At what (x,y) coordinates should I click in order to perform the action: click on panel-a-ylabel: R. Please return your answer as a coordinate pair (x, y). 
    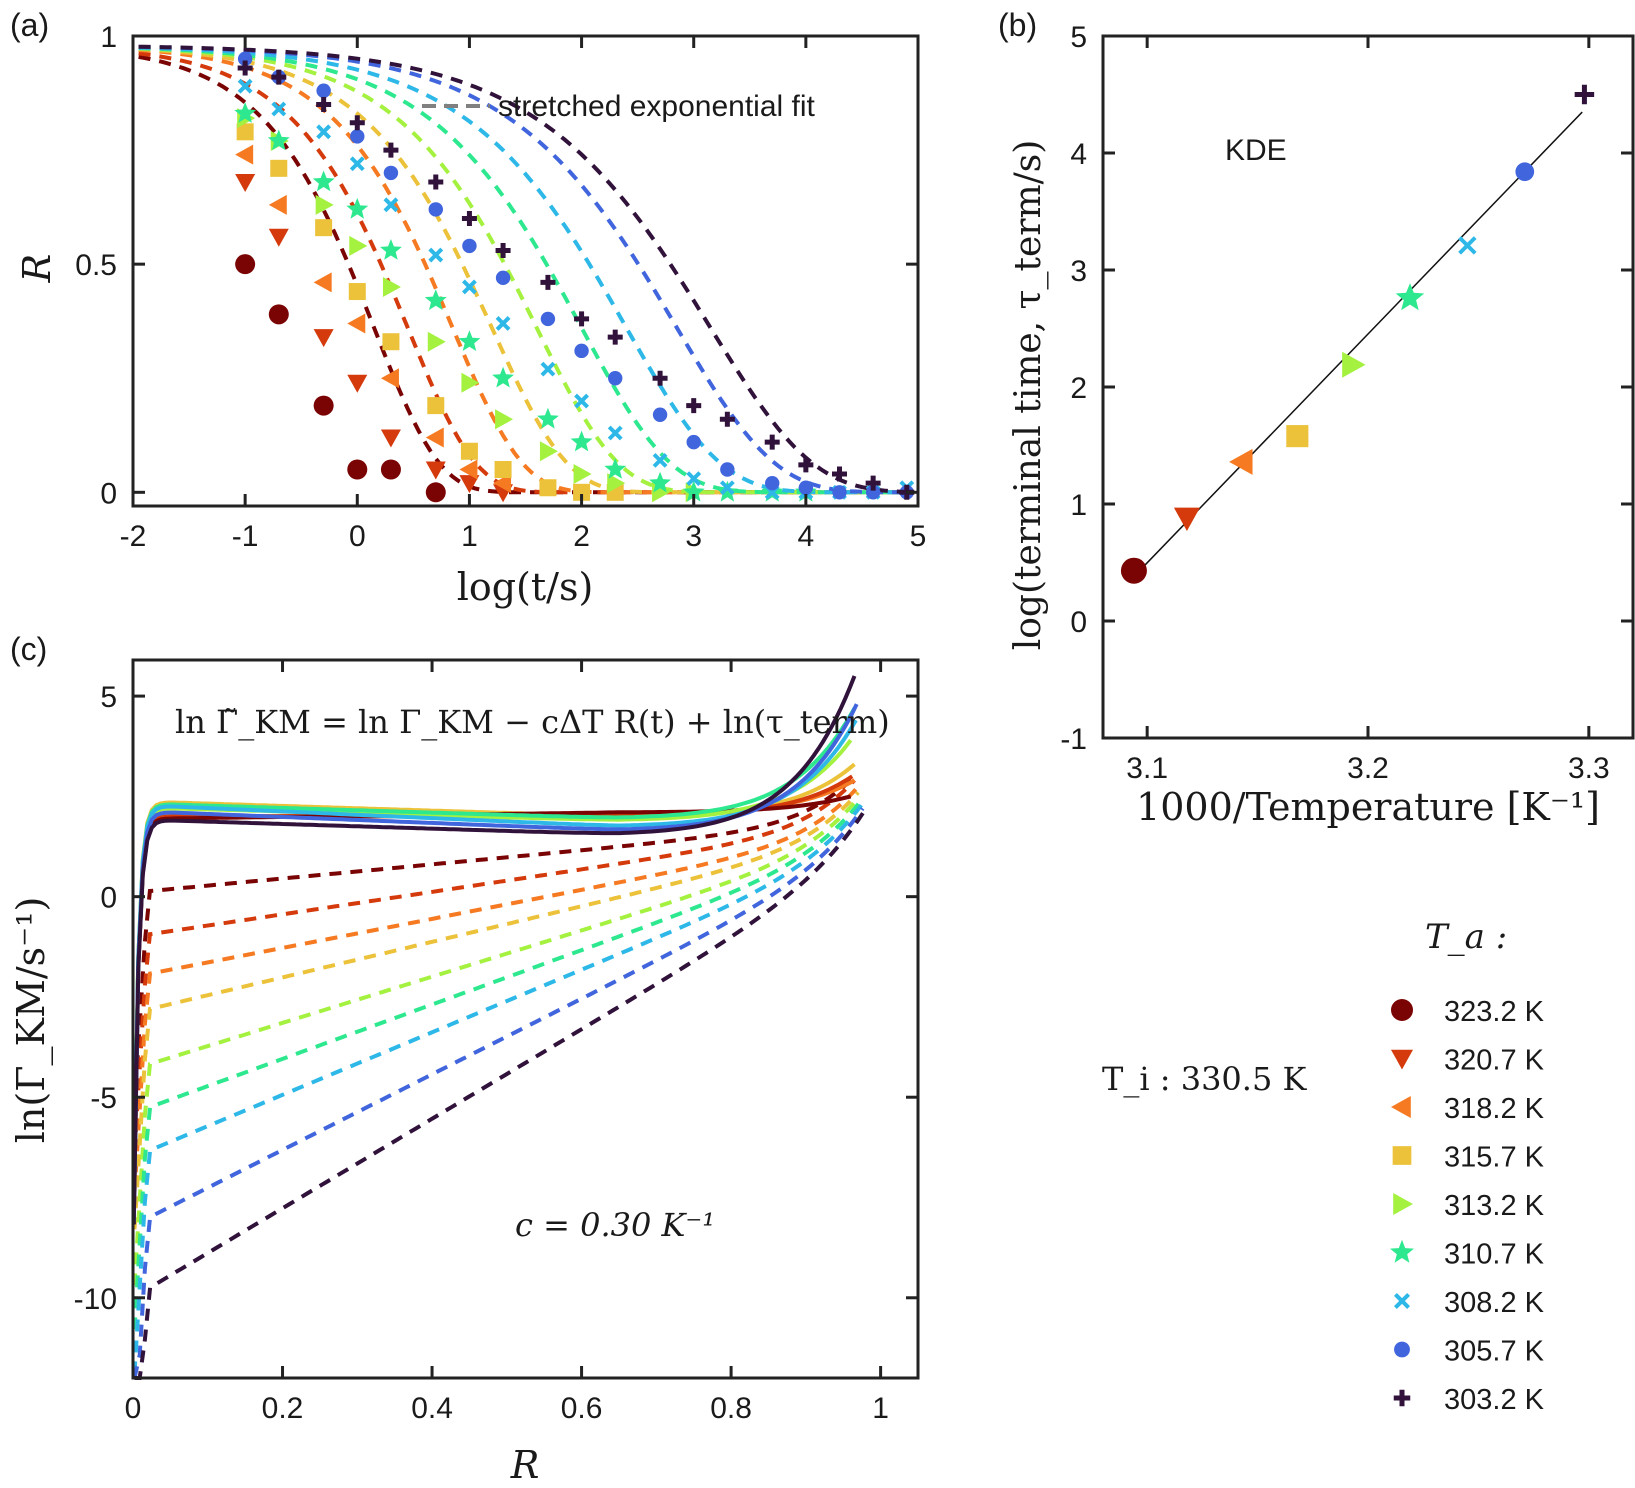
    Looking at the image, I should click on (37, 269).